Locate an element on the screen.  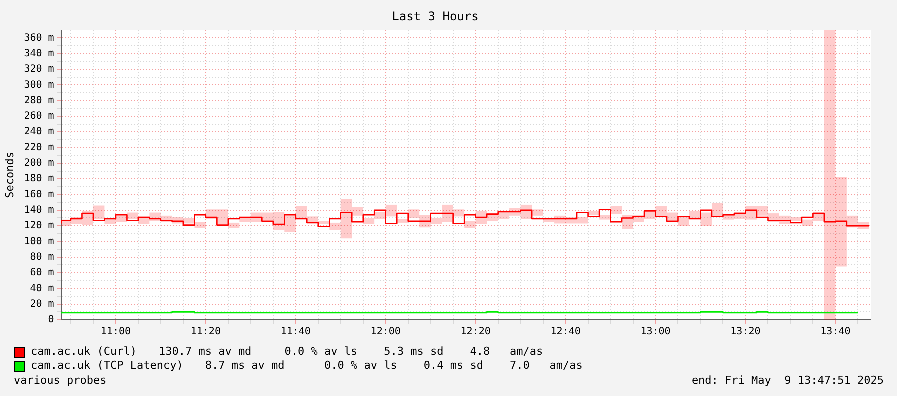
y-tick-label: 280 m is located at coordinates (39, 100).